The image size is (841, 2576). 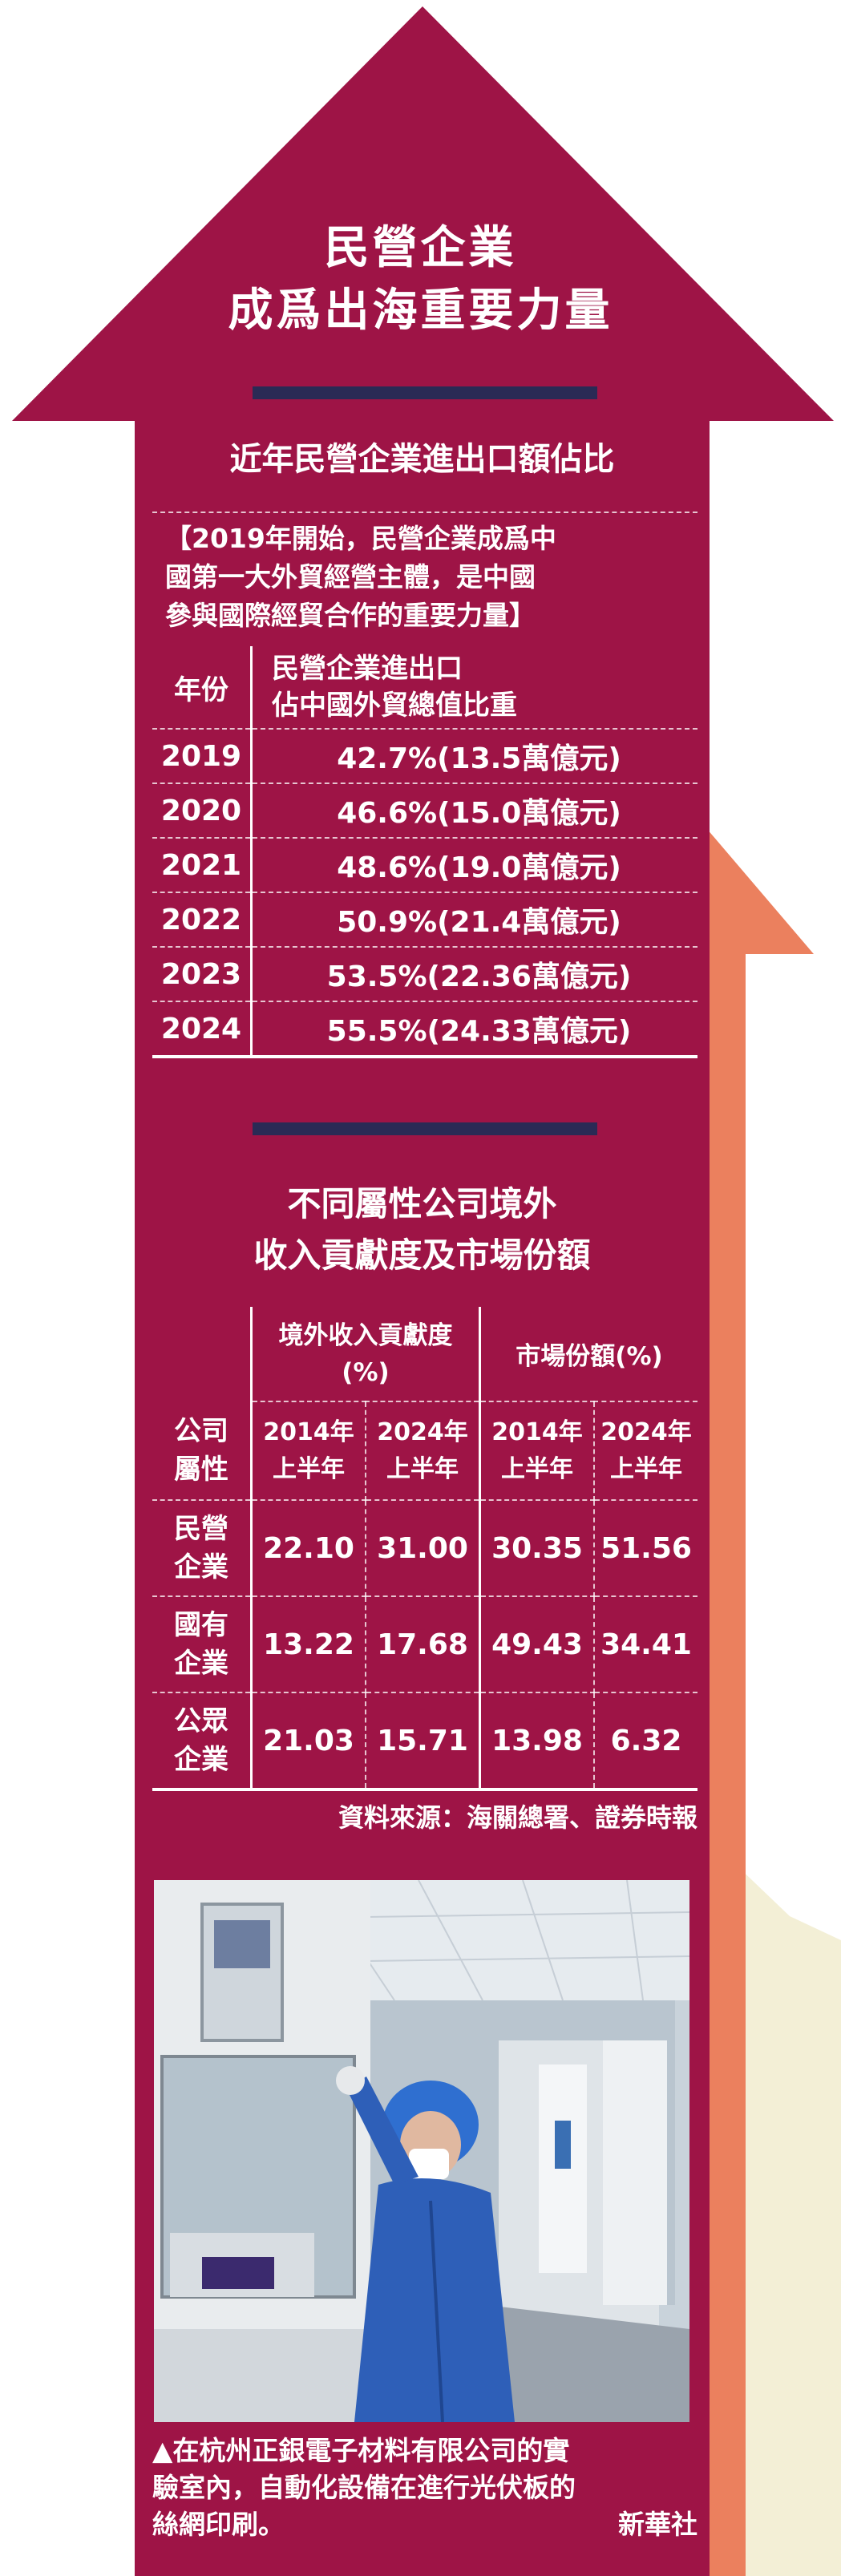 What do you see at coordinates (474, 974) in the screenshot?
I see `table1-value: 53.5%(22.36萬億元)` at bounding box center [474, 974].